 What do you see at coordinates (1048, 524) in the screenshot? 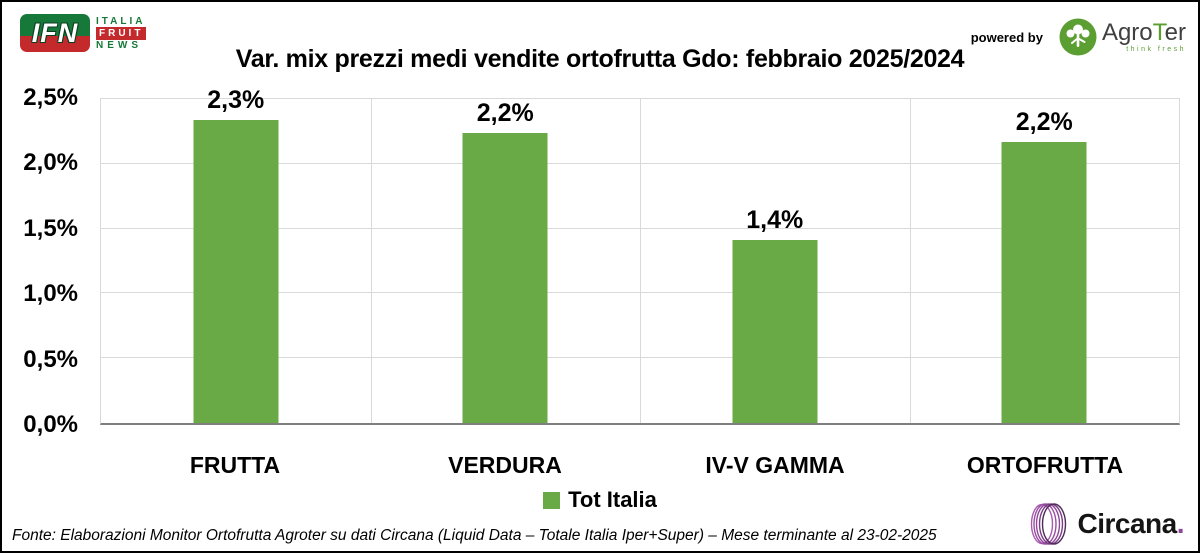
I see `circana-rings-icon` at bounding box center [1048, 524].